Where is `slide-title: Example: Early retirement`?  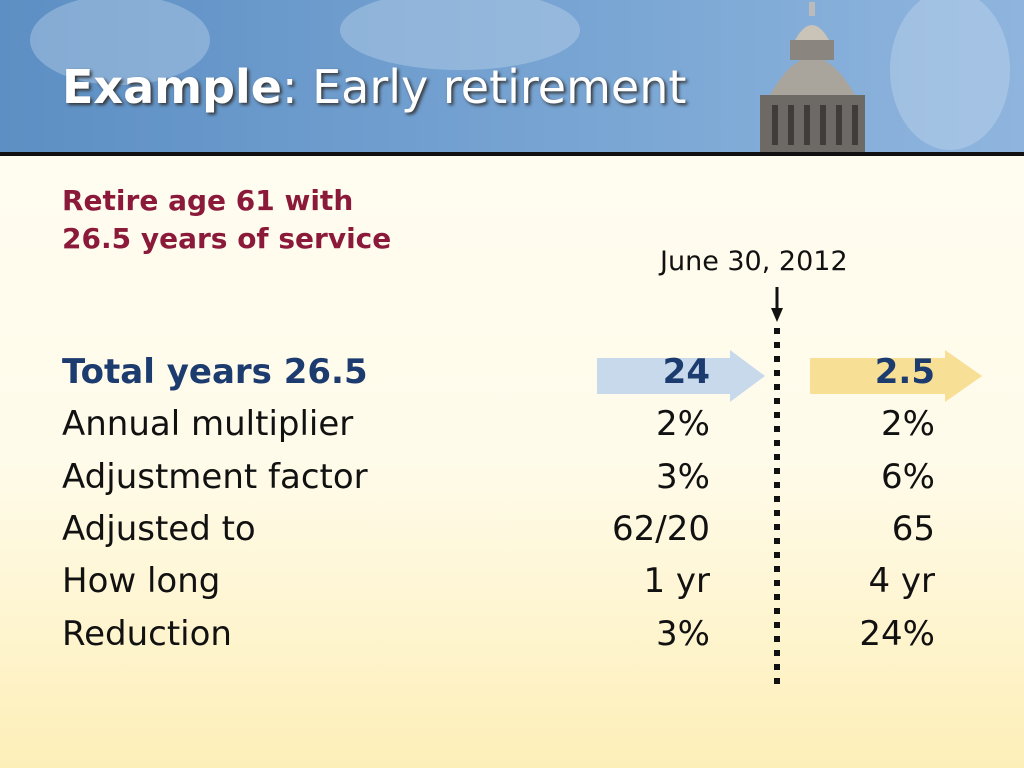
slide-title: Example: Early retirement is located at coordinates (374, 87).